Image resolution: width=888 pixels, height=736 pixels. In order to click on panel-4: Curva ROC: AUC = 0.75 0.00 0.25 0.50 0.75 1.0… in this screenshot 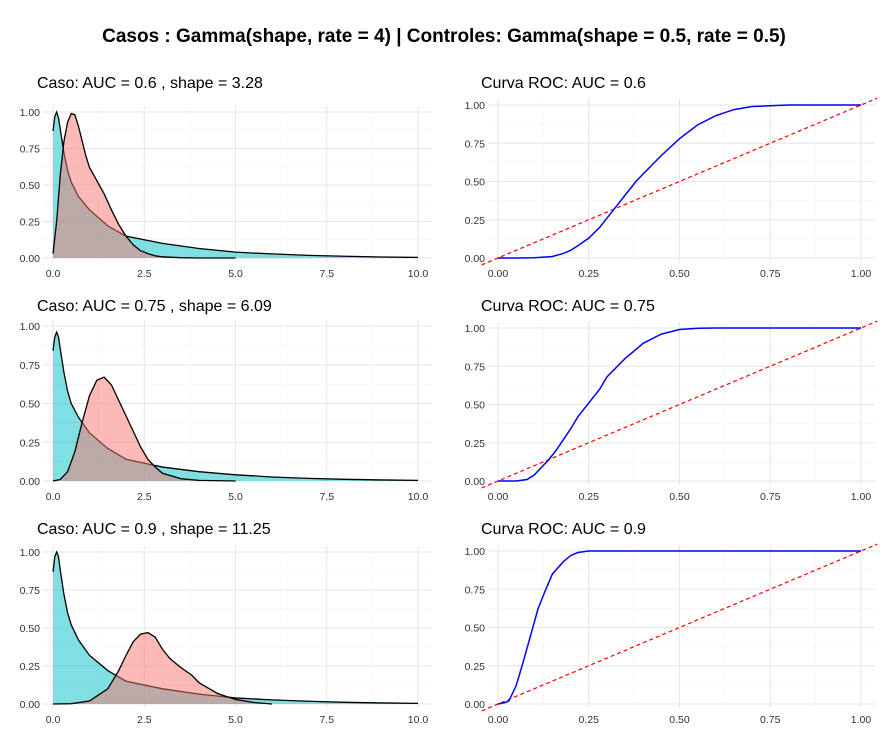, I will do `click(671, 400)`.